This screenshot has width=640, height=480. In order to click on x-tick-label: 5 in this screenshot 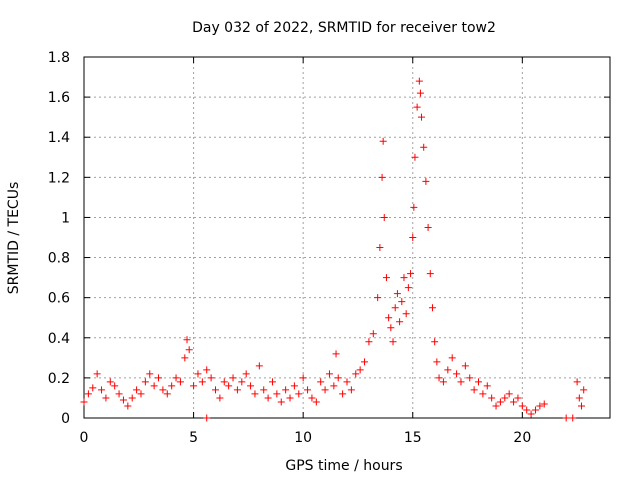, I will do `click(193, 438)`.